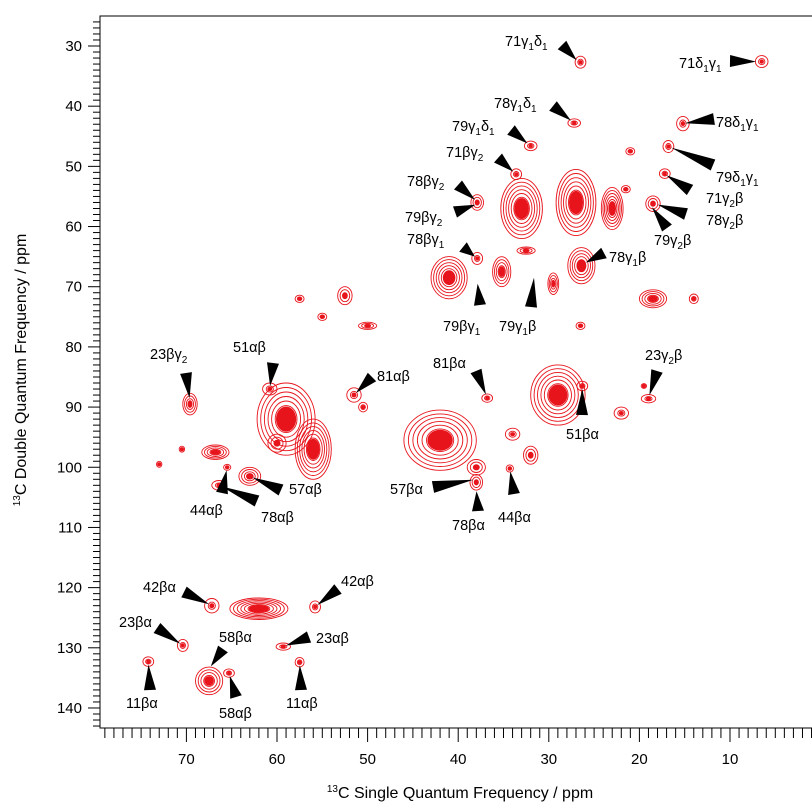  I want to click on peak-label: 51αβ, so click(249, 348).